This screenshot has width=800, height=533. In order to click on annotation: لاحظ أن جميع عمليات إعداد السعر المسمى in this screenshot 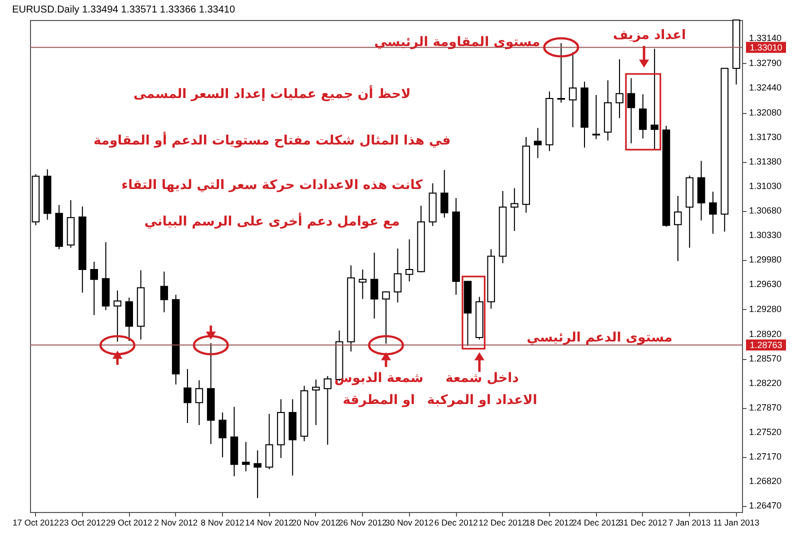, I will do `click(272, 93)`.